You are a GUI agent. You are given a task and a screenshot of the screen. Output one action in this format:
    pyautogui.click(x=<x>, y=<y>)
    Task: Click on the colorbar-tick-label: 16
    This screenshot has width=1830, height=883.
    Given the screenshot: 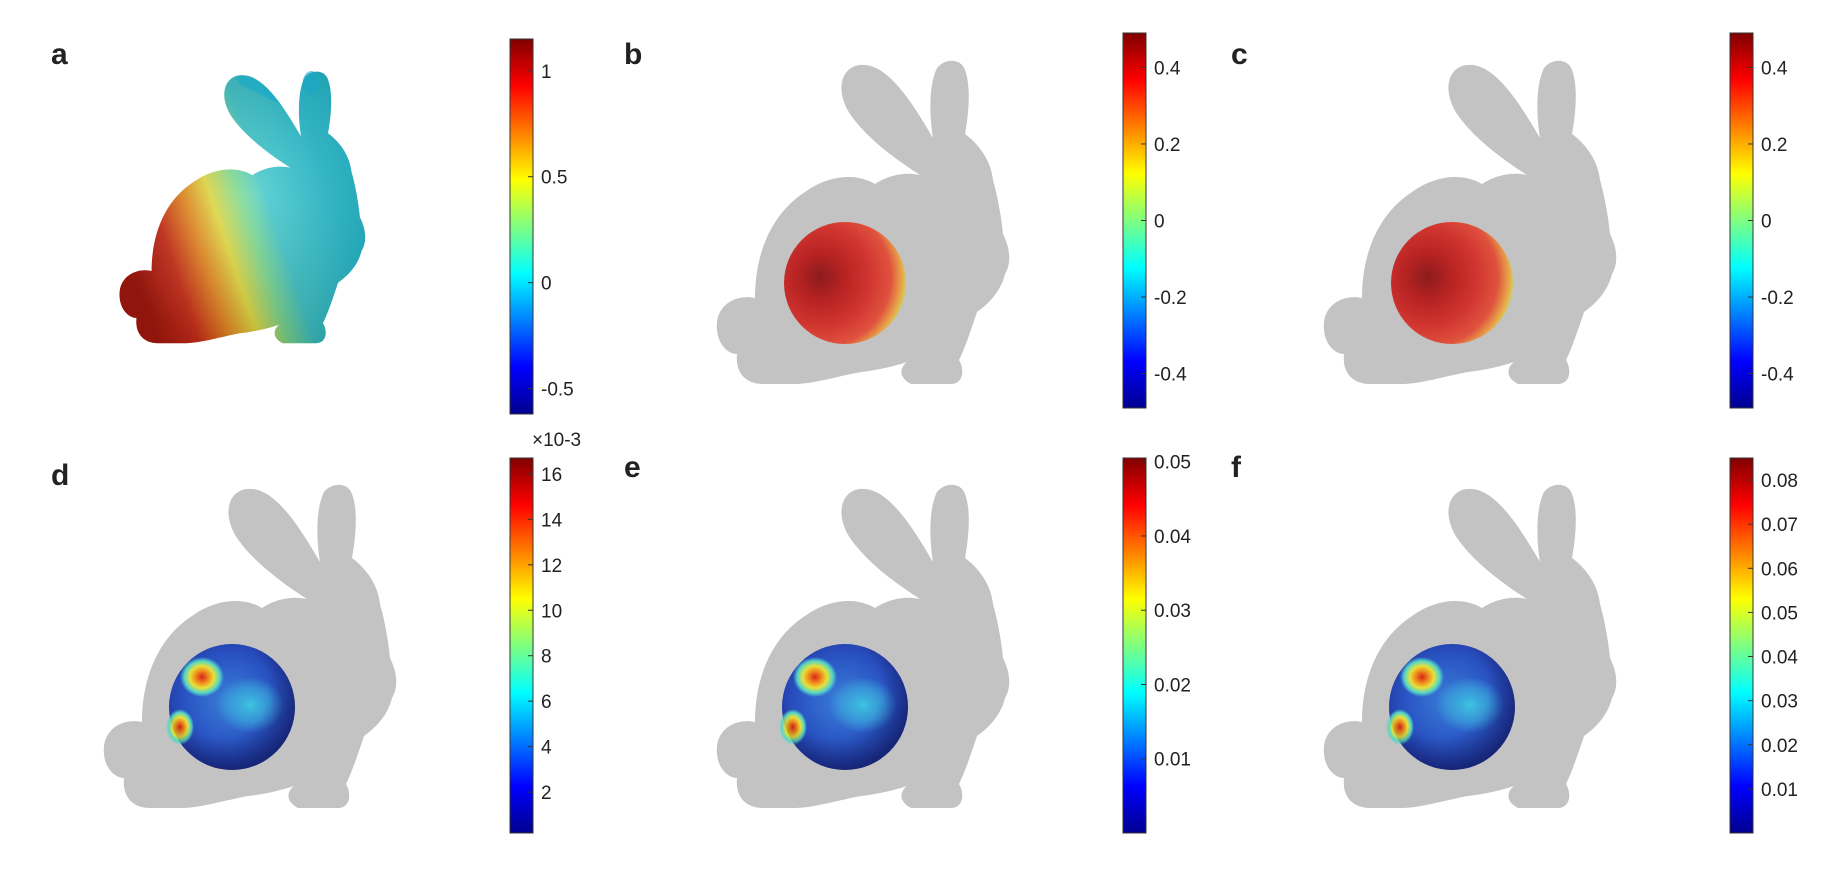 What is the action you would take?
    pyautogui.click(x=551, y=475)
    